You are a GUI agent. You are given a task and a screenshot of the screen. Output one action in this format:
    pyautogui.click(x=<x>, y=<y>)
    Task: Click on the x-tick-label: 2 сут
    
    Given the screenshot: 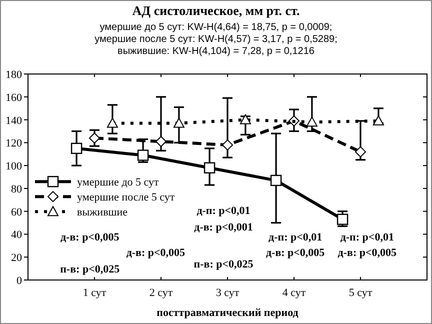 What is the action you would take?
    pyautogui.click(x=161, y=293)
    